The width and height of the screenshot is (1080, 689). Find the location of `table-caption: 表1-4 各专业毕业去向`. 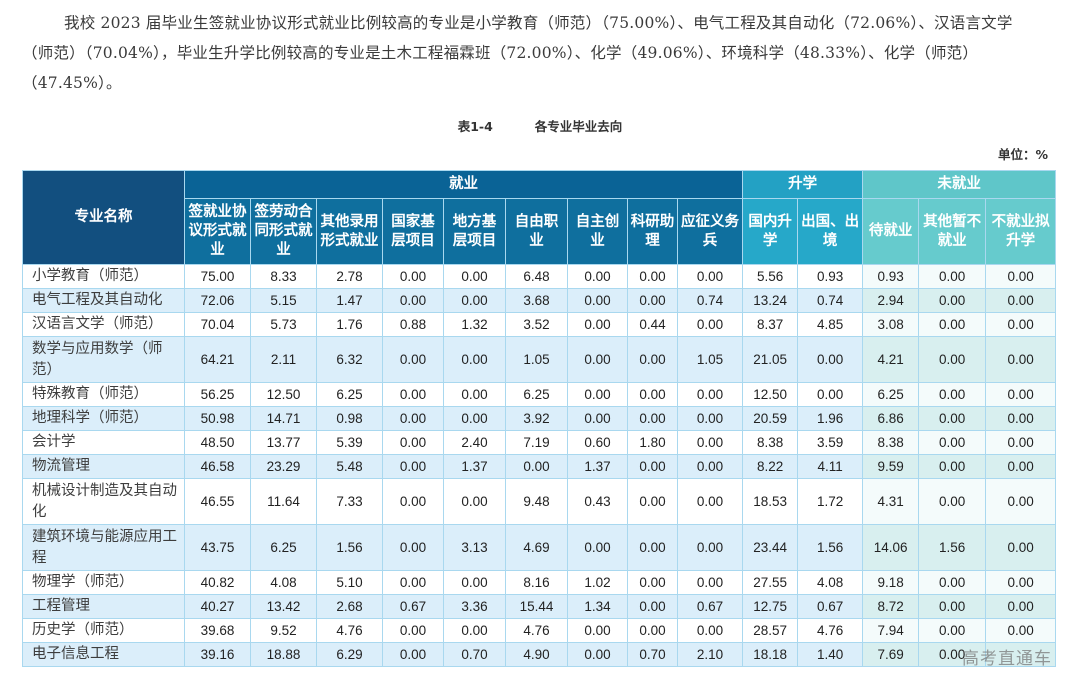

table-caption: 表1-4 各专业毕业去向 is located at coordinates (540, 125).